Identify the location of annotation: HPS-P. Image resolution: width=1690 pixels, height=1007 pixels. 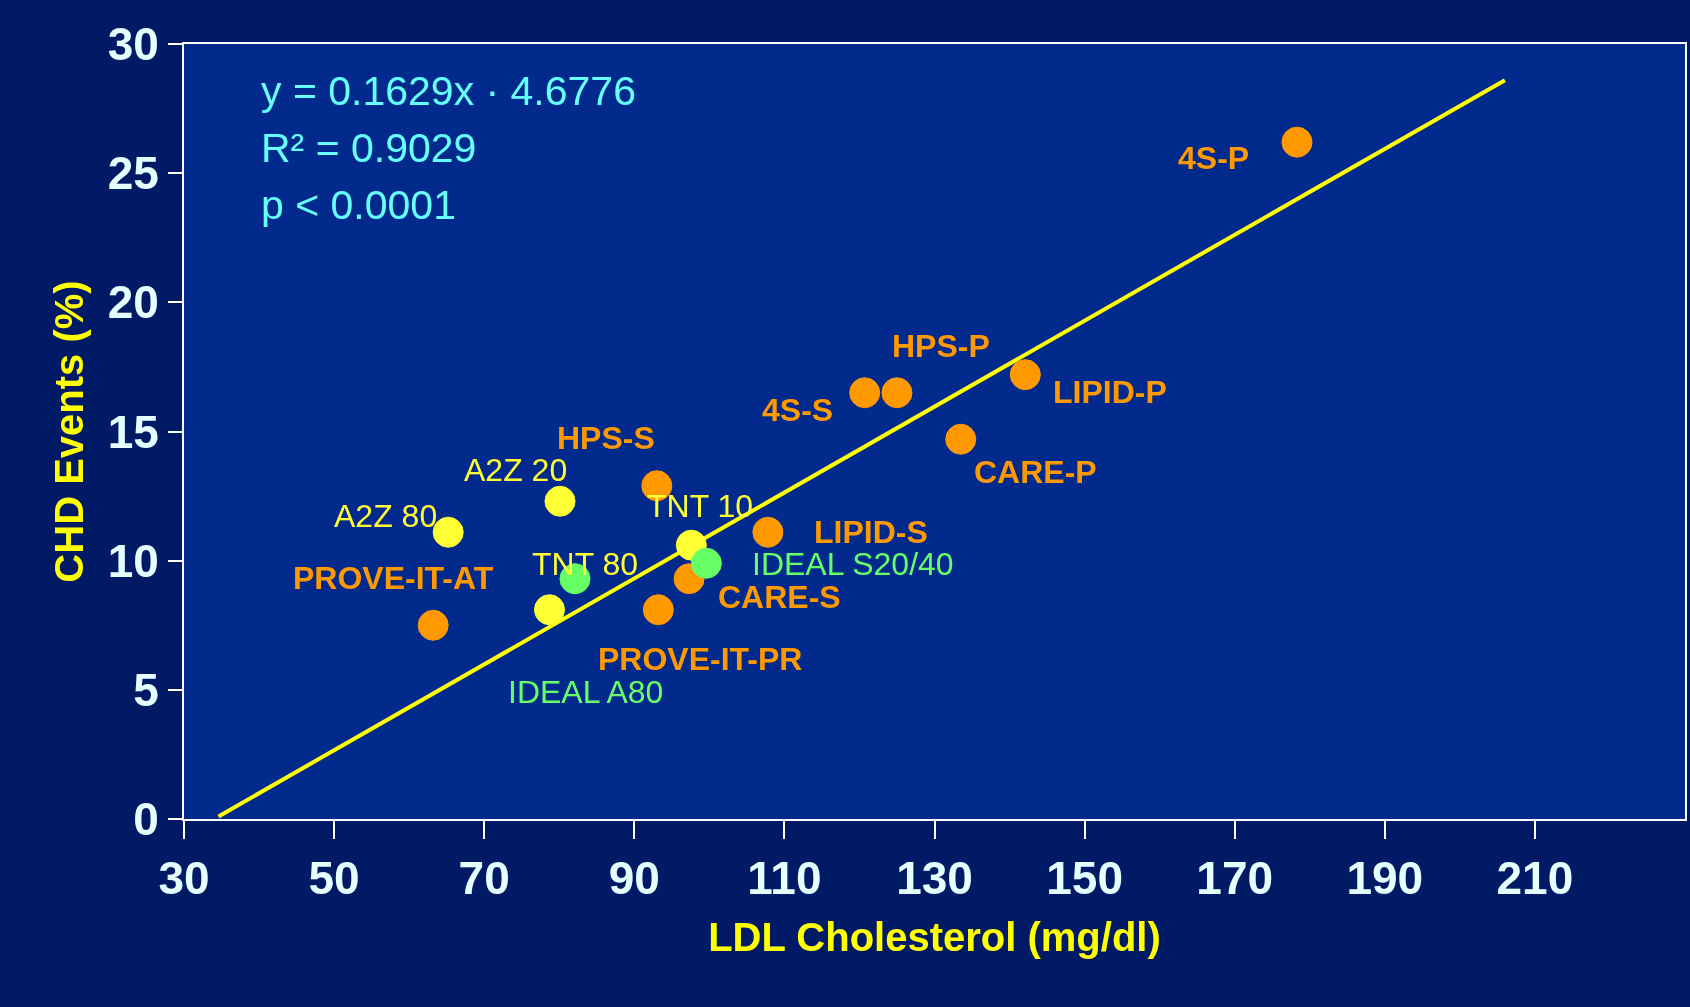
(941, 346).